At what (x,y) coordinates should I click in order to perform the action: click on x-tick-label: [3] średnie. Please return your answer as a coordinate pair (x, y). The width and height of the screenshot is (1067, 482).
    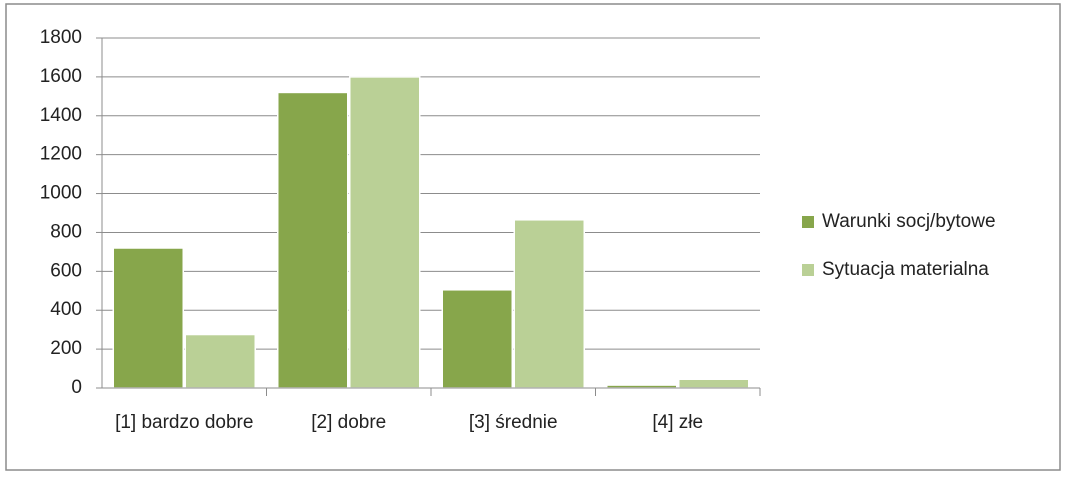
    Looking at the image, I should click on (513, 422).